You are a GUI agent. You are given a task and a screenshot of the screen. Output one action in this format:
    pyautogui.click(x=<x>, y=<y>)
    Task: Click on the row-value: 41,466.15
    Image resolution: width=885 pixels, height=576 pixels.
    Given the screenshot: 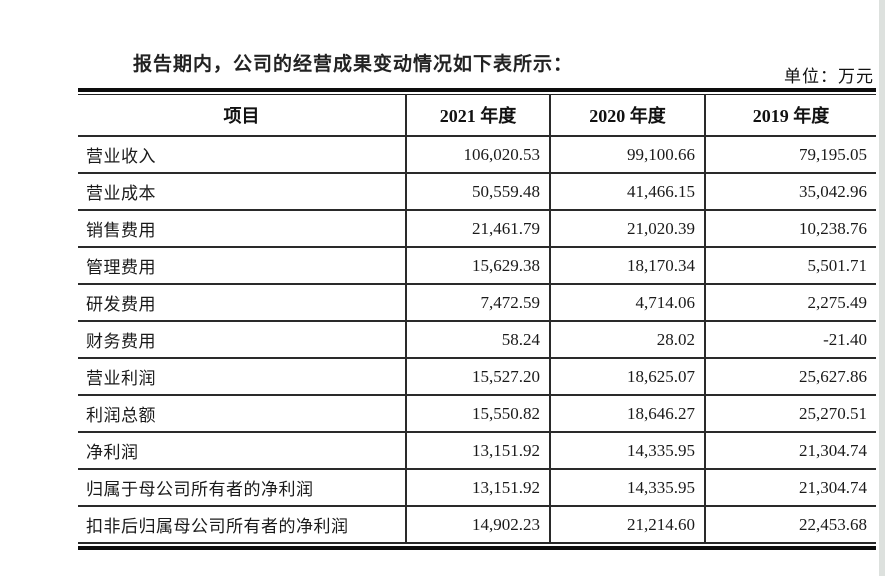 What is the action you would take?
    pyautogui.click(x=628, y=192)
    